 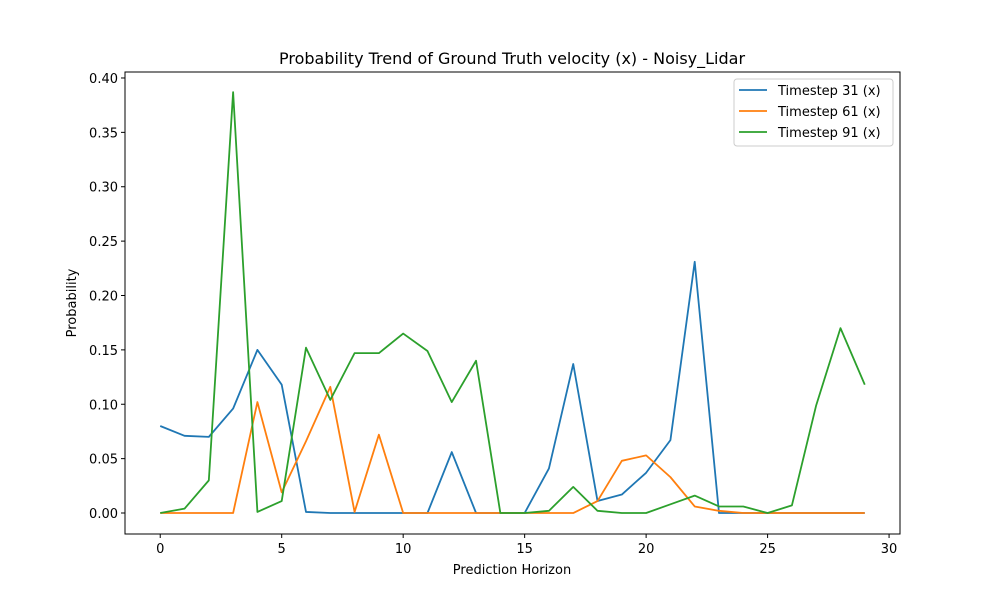 What do you see at coordinates (524, 549) in the screenshot?
I see `x-tick-label: 15` at bounding box center [524, 549].